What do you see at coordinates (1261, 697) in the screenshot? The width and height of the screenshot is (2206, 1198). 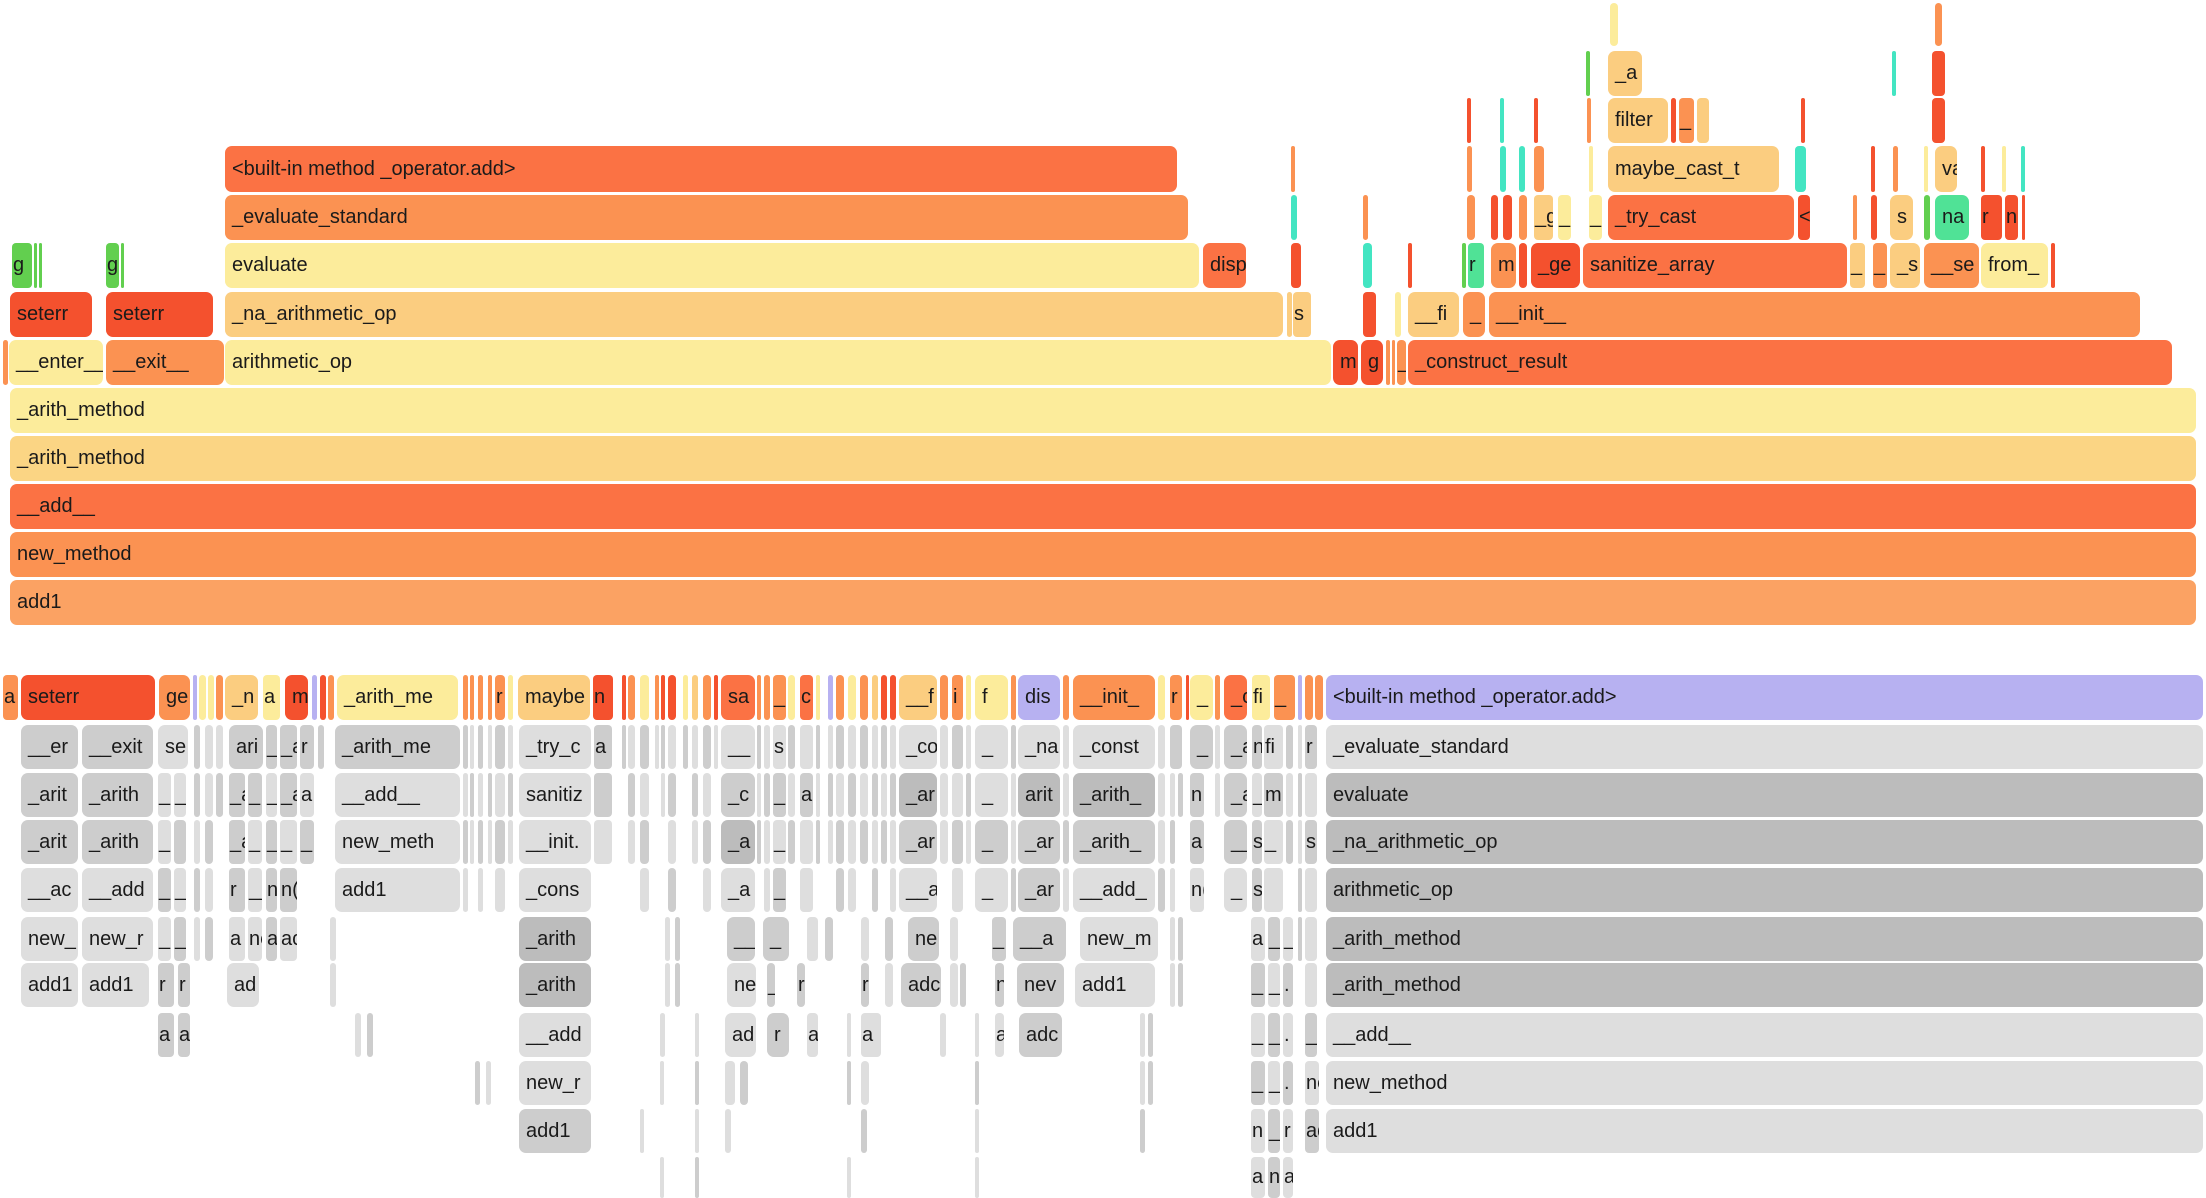 I see `frame-bar: fi` at bounding box center [1261, 697].